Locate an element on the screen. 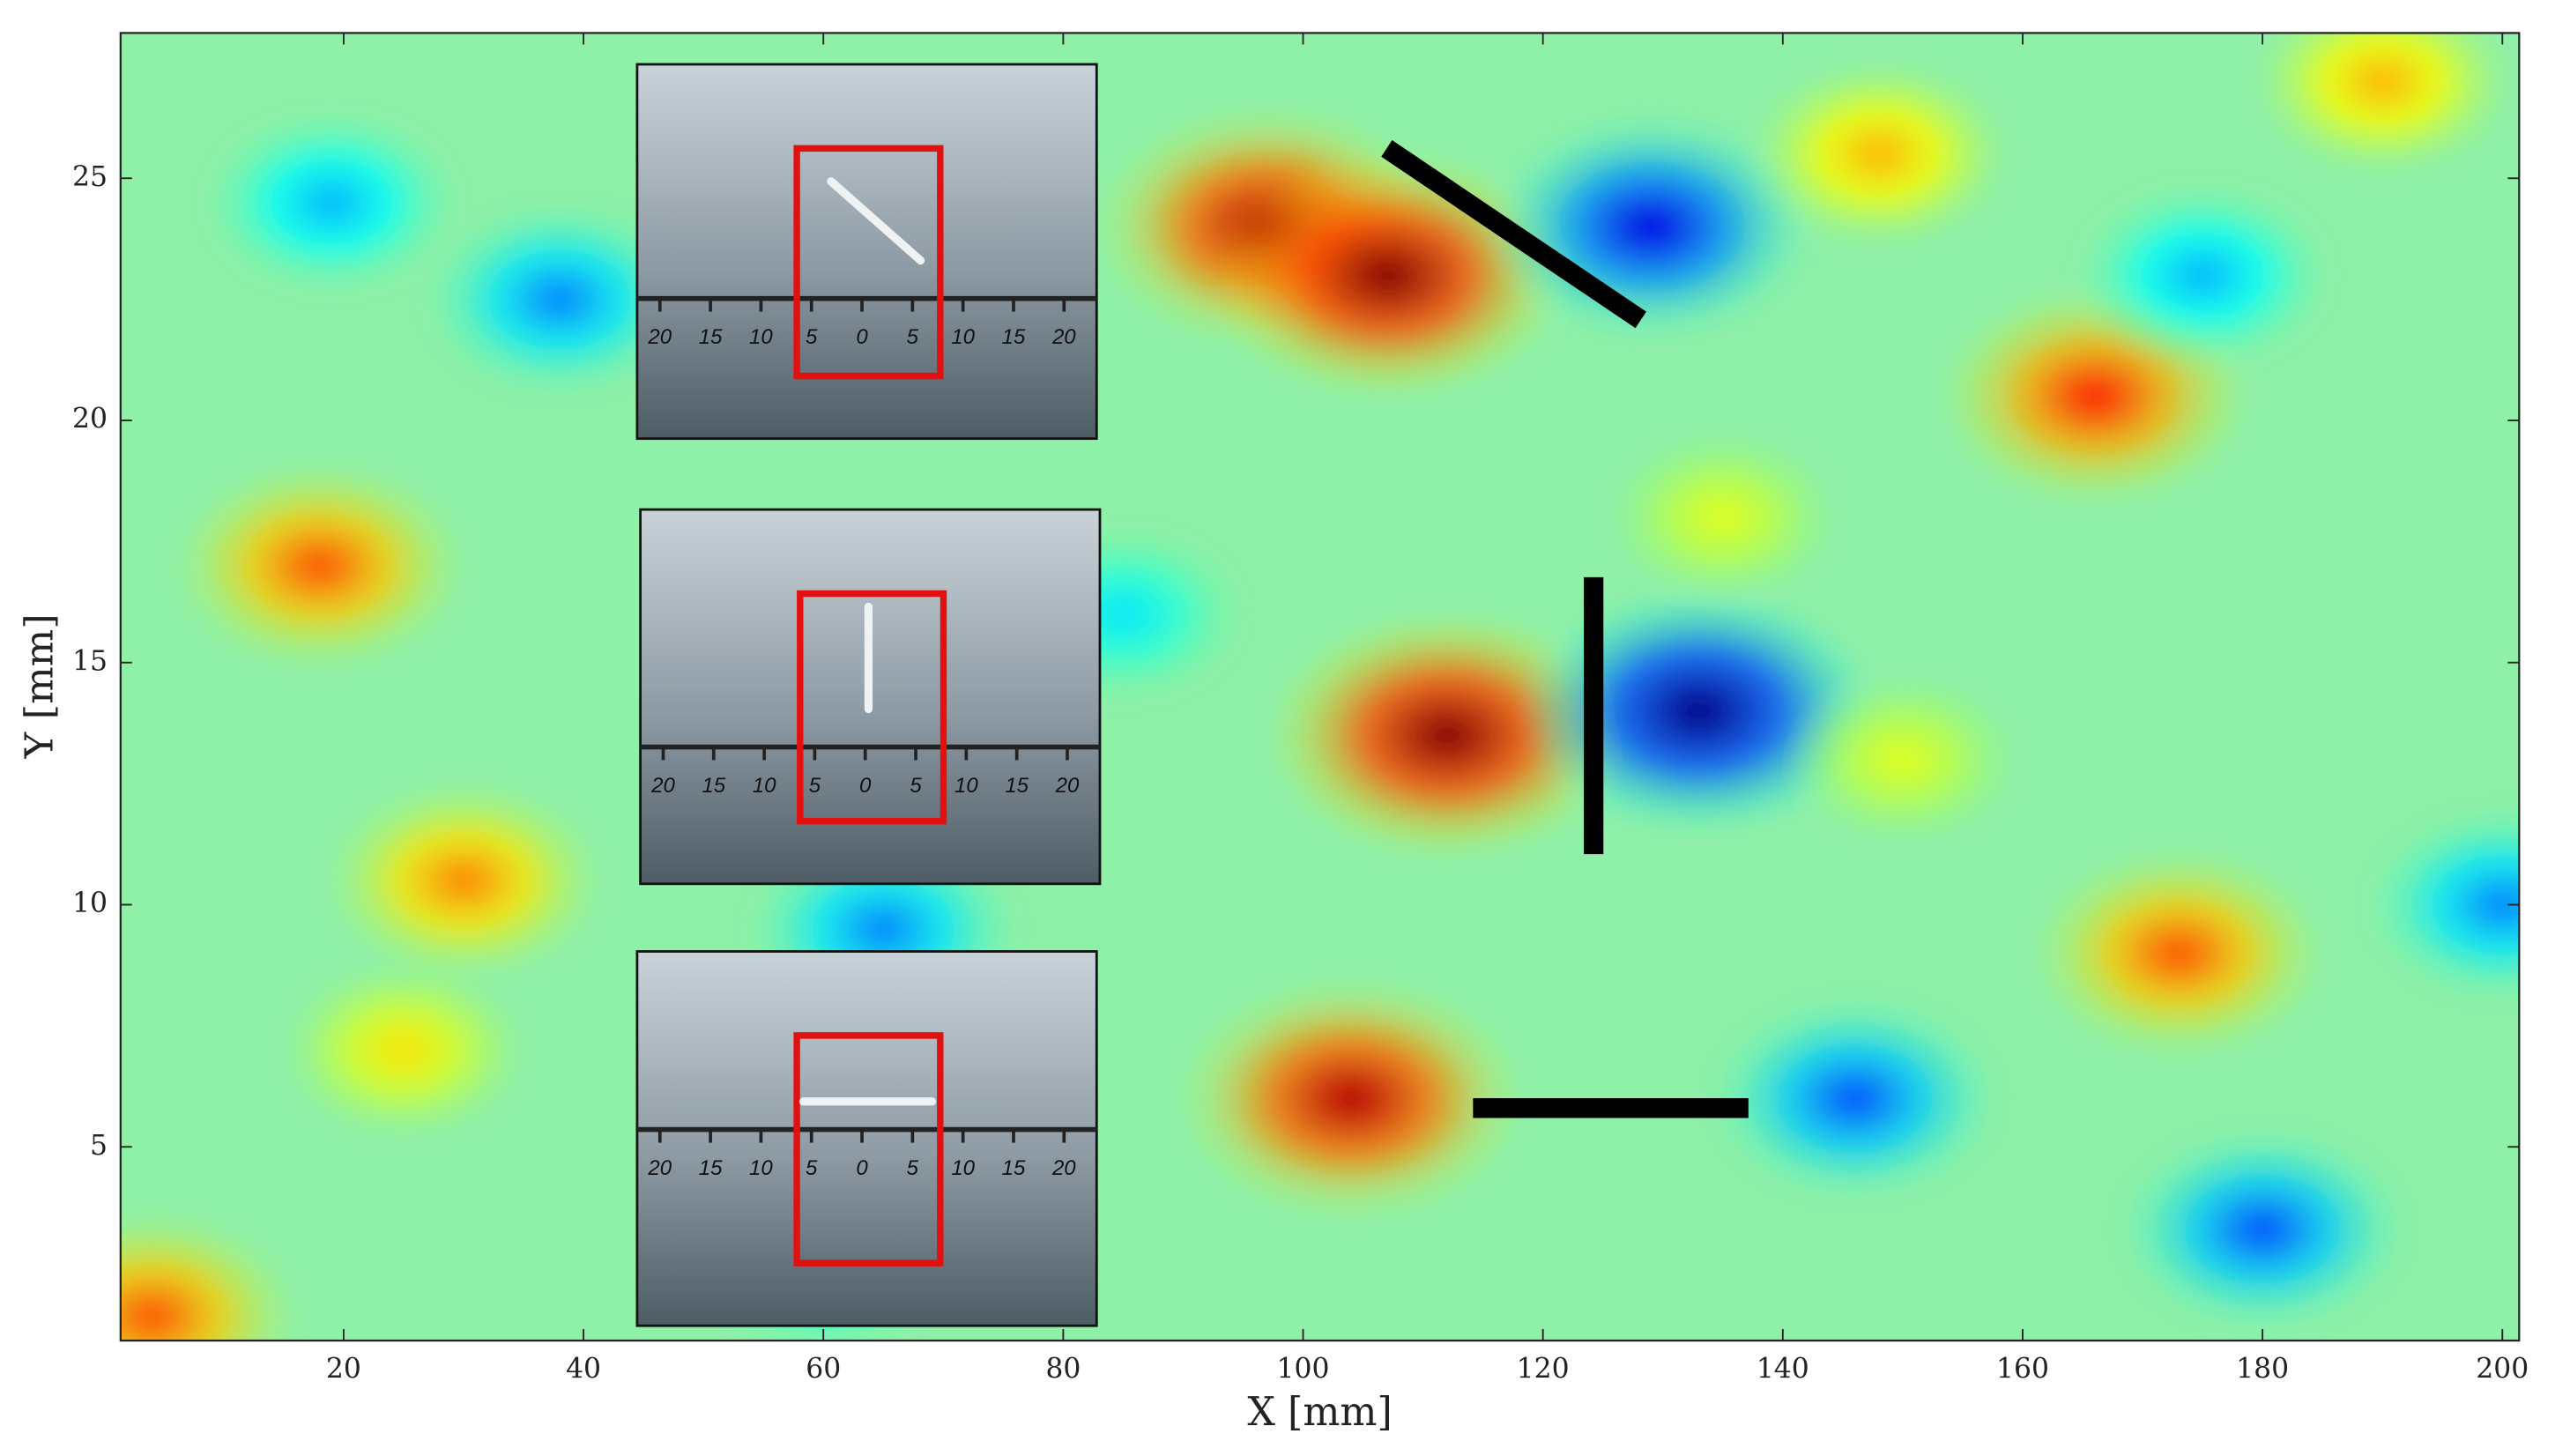 This screenshot has height=1456, width=2555. y-tick-label: 5 is located at coordinates (99, 1146).